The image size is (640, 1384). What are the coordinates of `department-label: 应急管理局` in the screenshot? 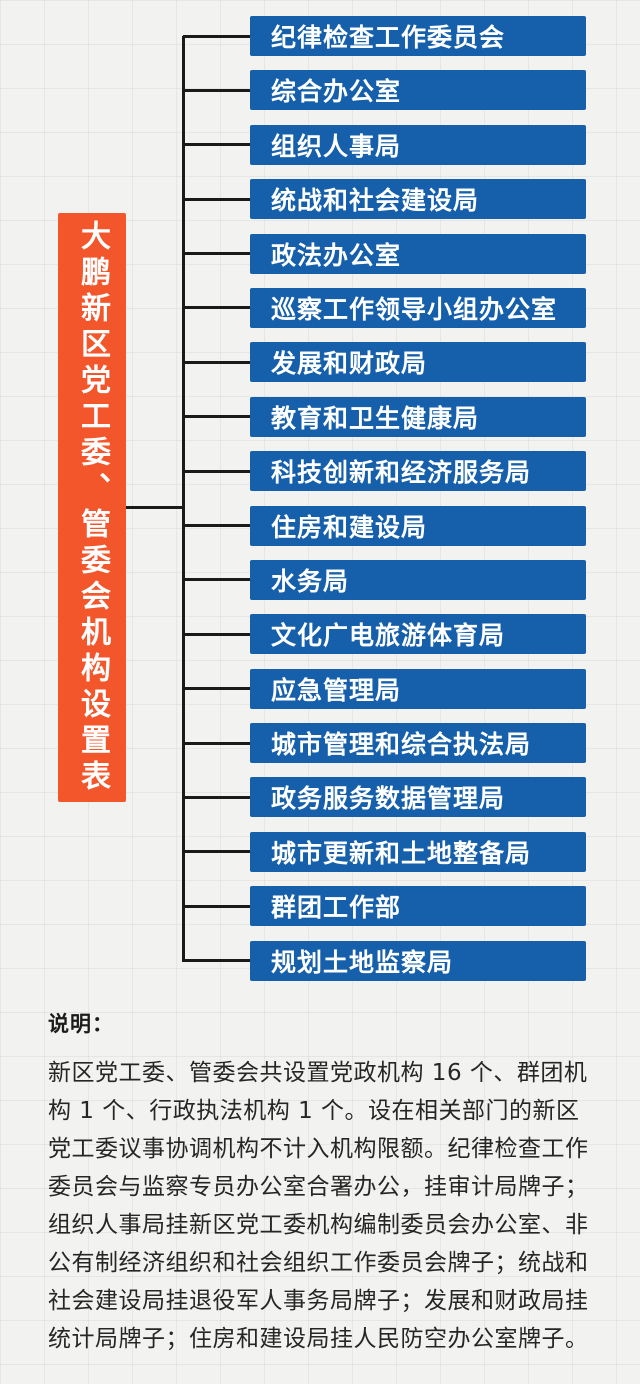 It's located at (336, 690).